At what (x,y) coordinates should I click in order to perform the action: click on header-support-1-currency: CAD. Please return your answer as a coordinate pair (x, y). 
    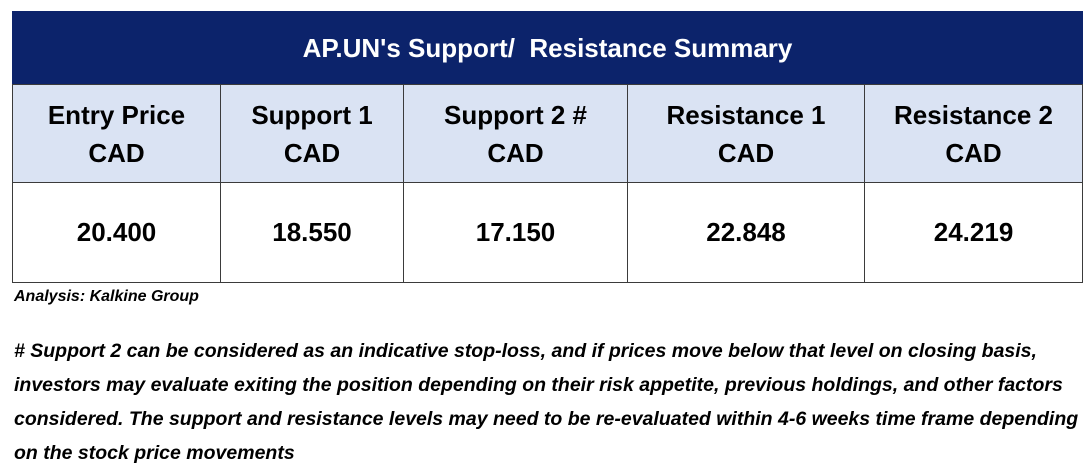
    Looking at the image, I should click on (312, 152).